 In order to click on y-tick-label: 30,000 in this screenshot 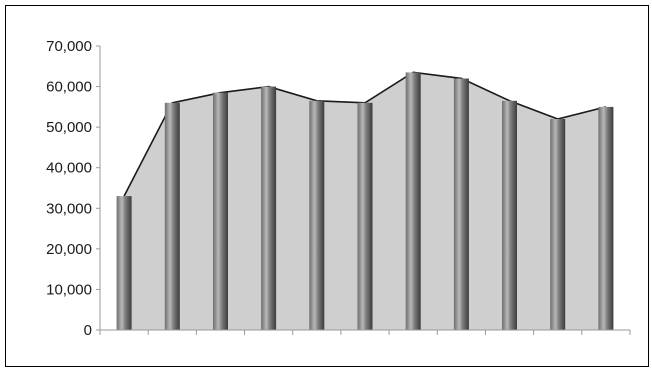, I will do `click(69, 208)`.